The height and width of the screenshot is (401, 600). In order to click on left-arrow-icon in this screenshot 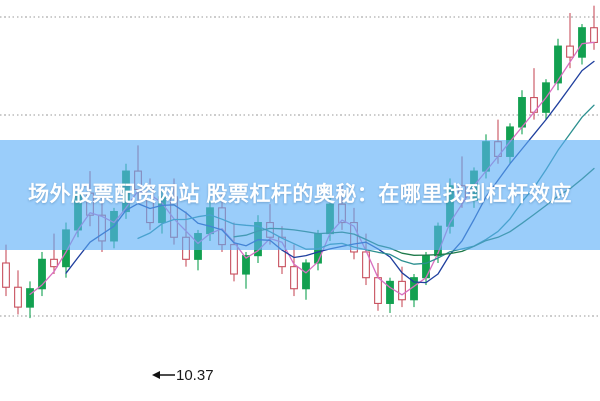, I will do `click(163, 375)`.